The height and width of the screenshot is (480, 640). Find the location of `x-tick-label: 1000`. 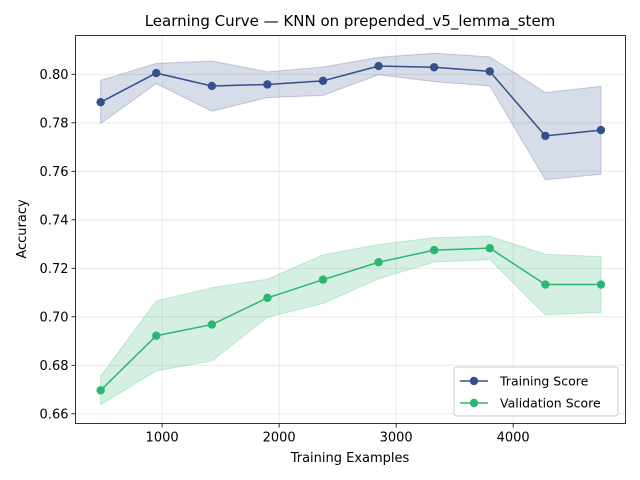

x-tick-label: 1000 is located at coordinates (162, 438).